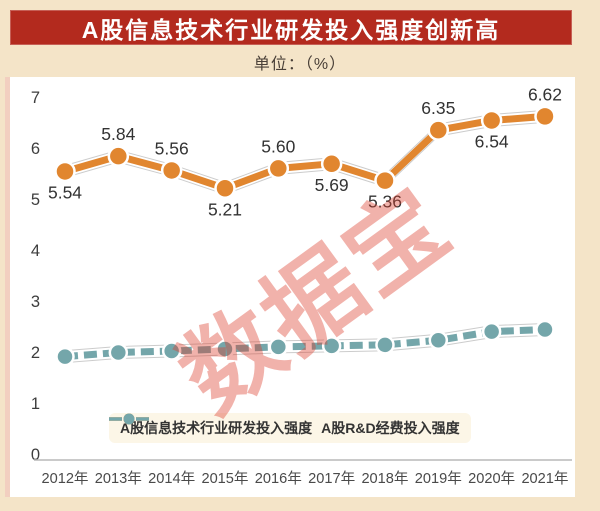  What do you see at coordinates (118, 478) in the screenshot?
I see `x-axis-tick-label: 2013年` at bounding box center [118, 478].